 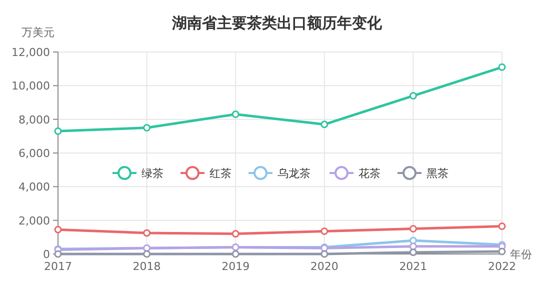 I want to click on x-tick-label: 2019, so click(x=236, y=266).